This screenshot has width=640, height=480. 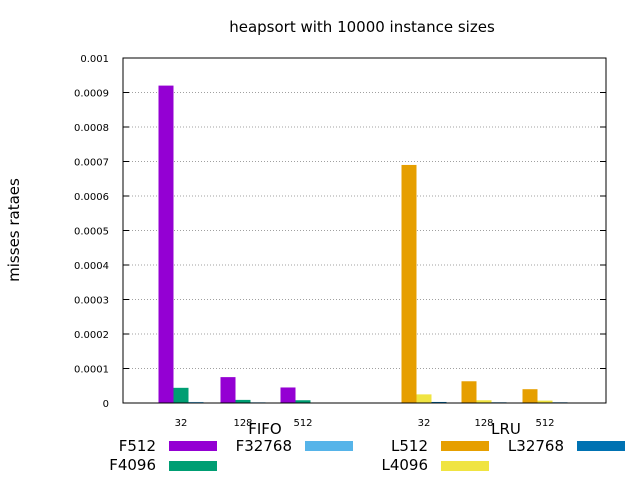 I want to click on y-axis-label: misses rataes, so click(x=14, y=230).